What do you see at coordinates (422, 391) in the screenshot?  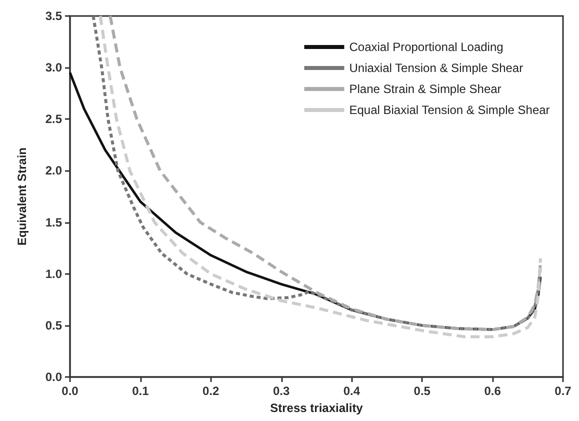 I see `x-tick-label: 0.5` at bounding box center [422, 391].